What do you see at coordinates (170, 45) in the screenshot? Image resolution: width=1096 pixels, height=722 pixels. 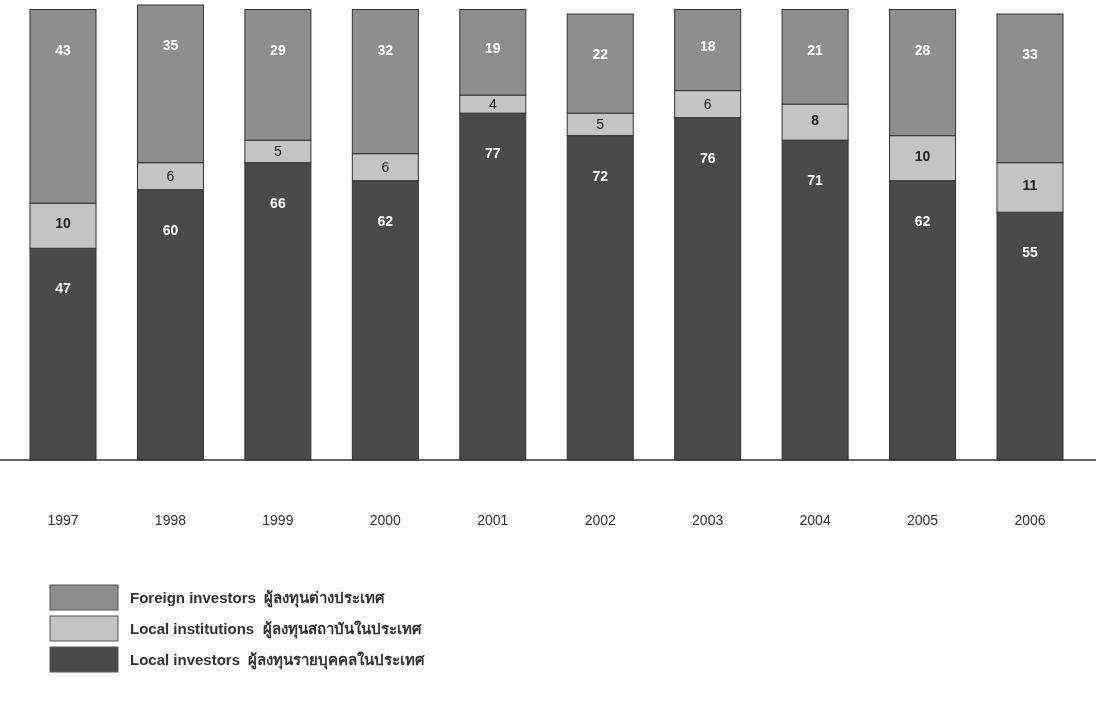 I see `data-label: 35` at bounding box center [170, 45].